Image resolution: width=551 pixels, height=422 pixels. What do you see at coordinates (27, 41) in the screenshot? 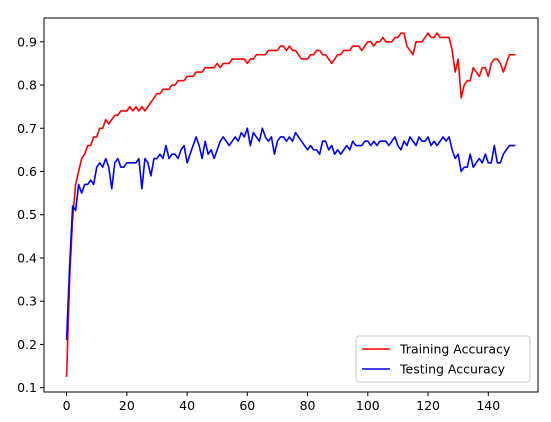
I see `y-tick-label: 0.9` at bounding box center [27, 41].